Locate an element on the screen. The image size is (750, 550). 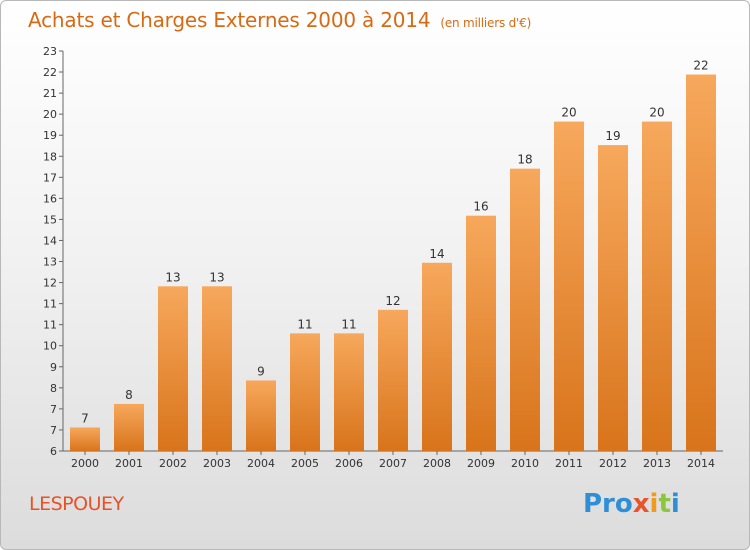
bar-2008 is located at coordinates (437, 356).